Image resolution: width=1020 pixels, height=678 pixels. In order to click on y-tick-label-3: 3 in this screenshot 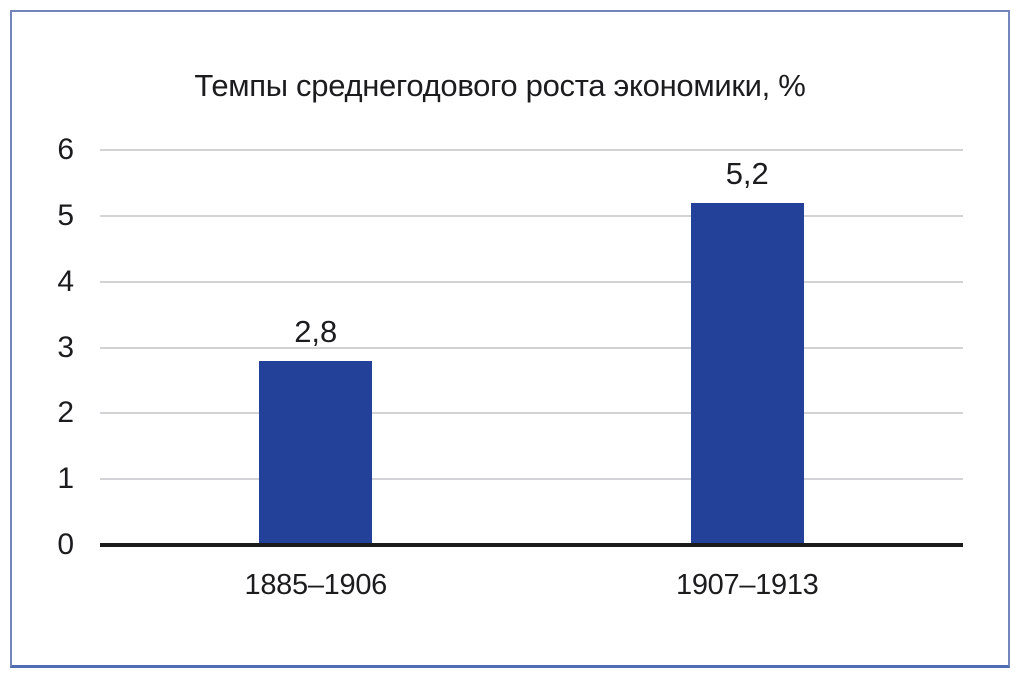, I will do `click(65, 347)`.